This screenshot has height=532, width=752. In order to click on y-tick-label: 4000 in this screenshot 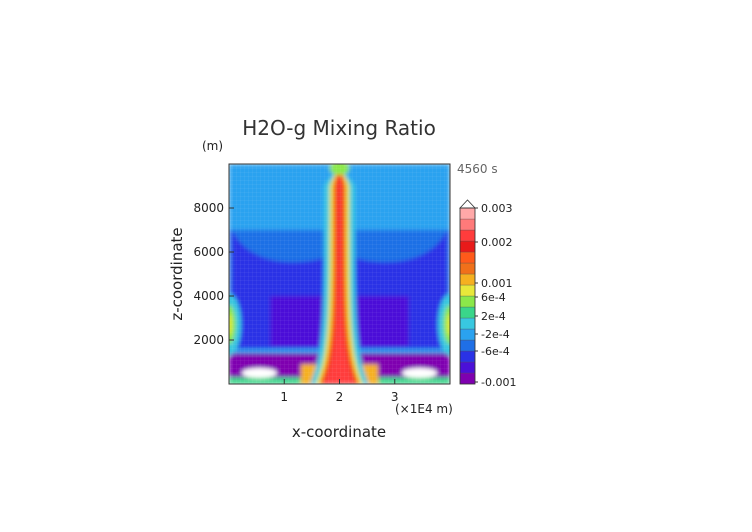, I will do `click(208, 296)`.